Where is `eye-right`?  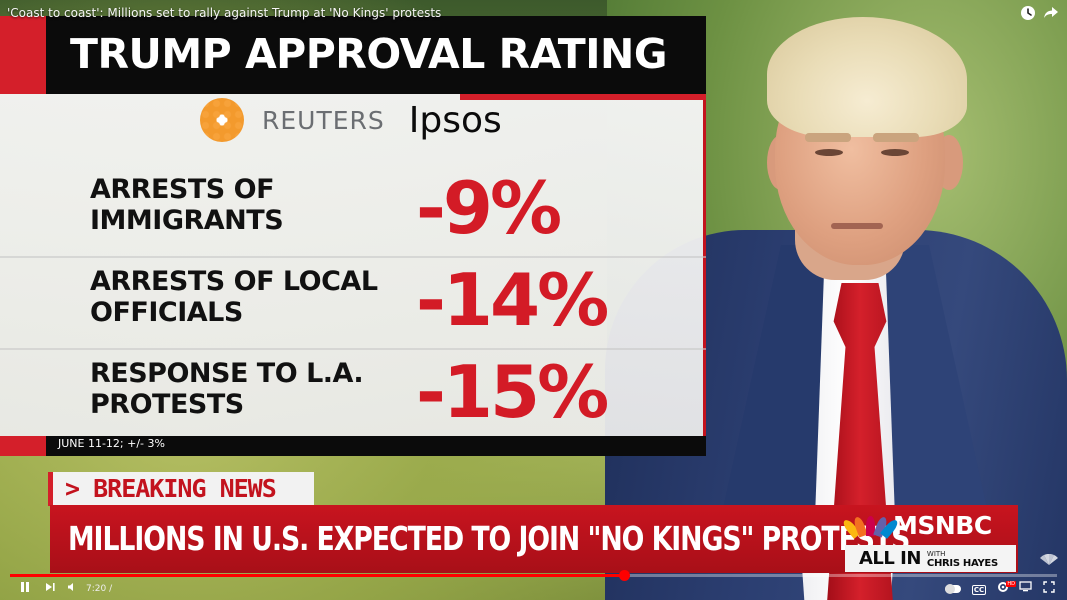 eye-right is located at coordinates (895, 152).